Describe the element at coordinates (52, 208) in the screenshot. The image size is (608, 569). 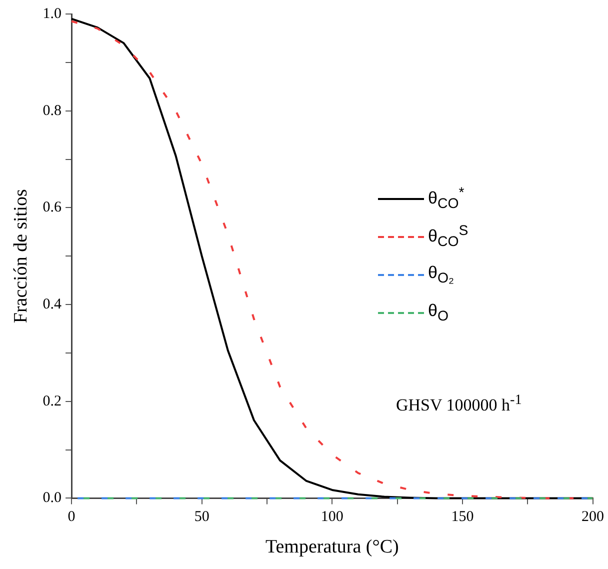
I see `y-tick-label: 0.6` at that location.